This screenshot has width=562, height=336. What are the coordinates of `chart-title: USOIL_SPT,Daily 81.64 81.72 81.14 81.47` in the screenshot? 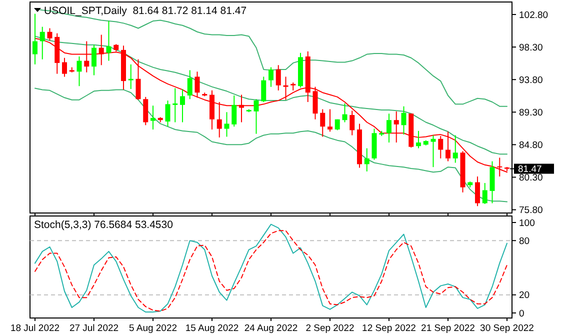 It's located at (145, 11).